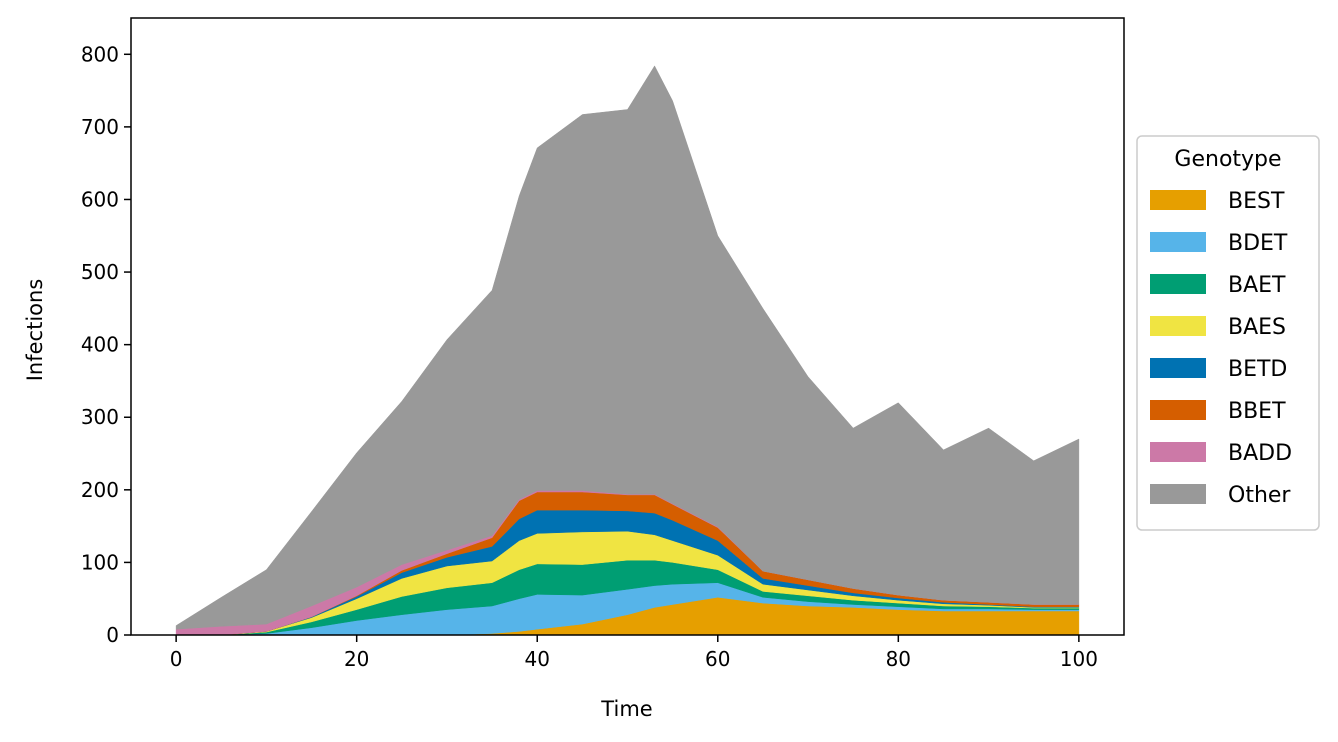  What do you see at coordinates (100, 345) in the screenshot?
I see `y-tick-label: 400` at bounding box center [100, 345].